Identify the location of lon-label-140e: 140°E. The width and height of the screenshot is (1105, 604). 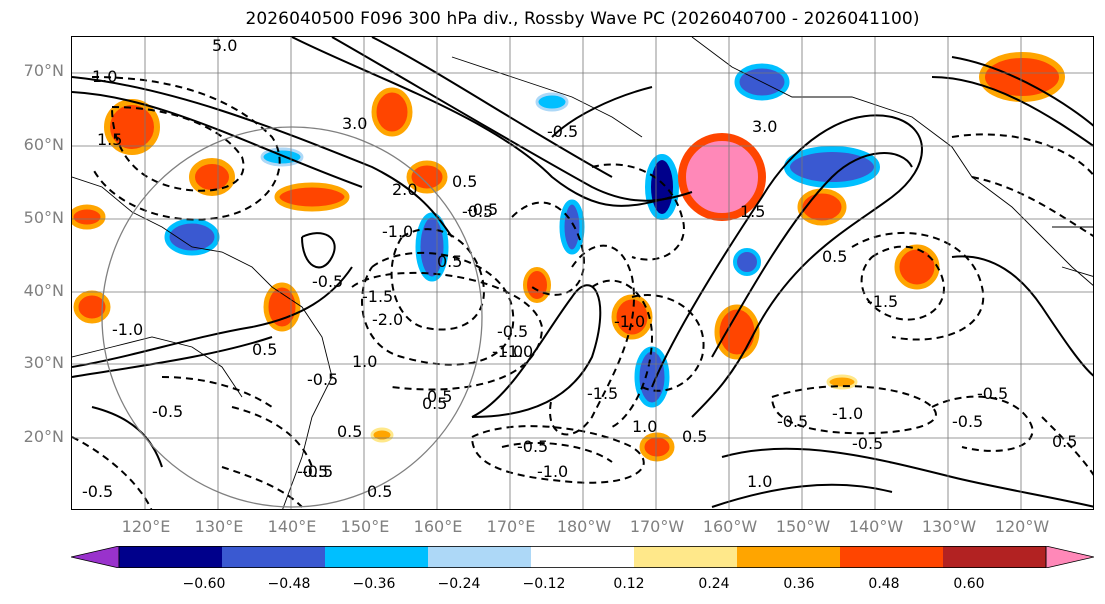
(292, 526).